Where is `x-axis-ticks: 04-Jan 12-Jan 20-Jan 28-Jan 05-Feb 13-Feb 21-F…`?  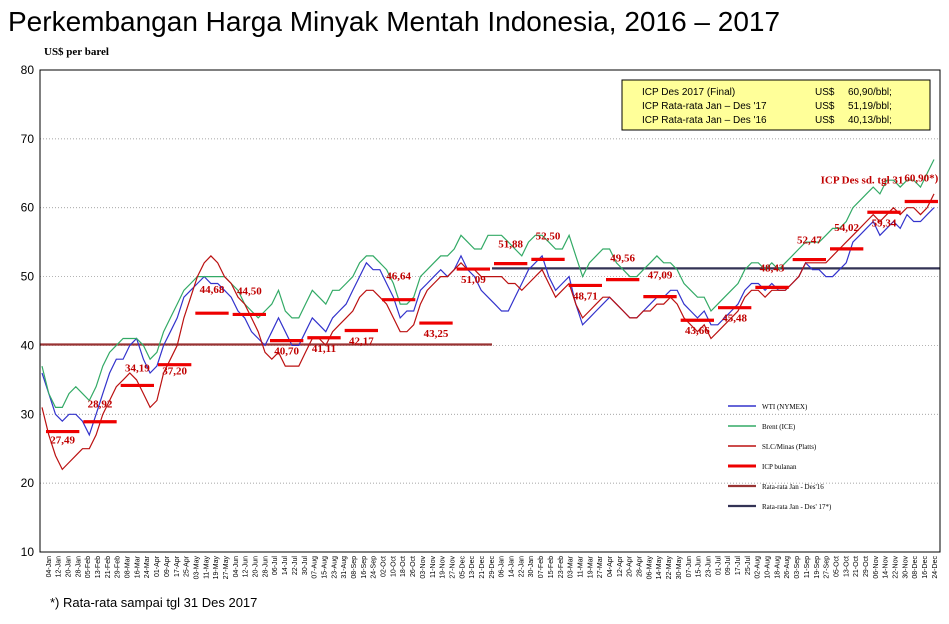
x-axis-ticks: 04-Jan 12-Jan 20-Jan 28-Jan 05-Feb 13-Feb 21-F… is located at coordinates (492, 567).